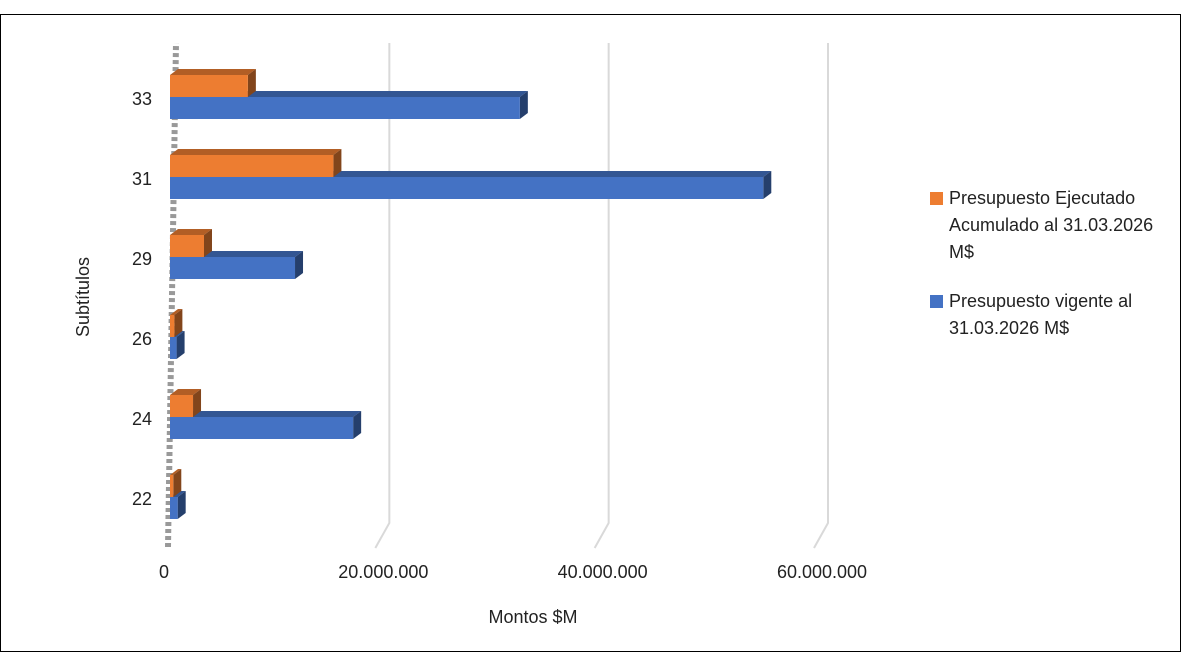 The height and width of the screenshot is (654, 1183). What do you see at coordinates (172, 295) in the screenshot?
I see `y-axis-wall` at bounding box center [172, 295].